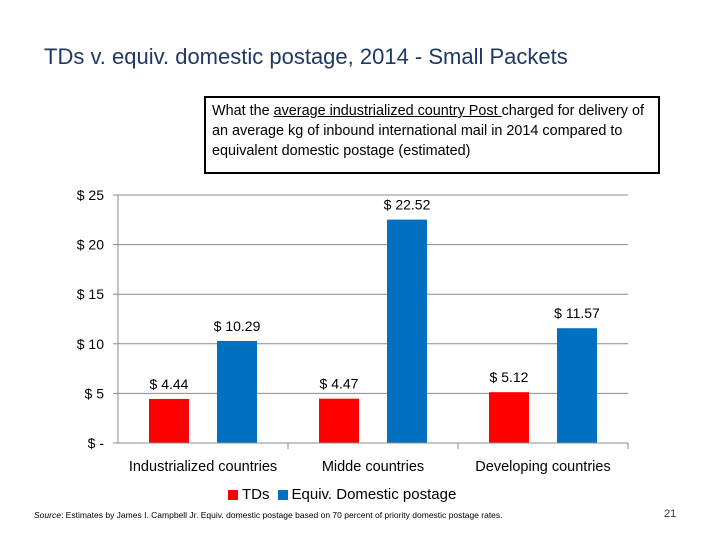 This screenshot has width=720, height=540. What do you see at coordinates (407, 205) in the screenshot?
I see `data-label: $ 22.52` at bounding box center [407, 205].